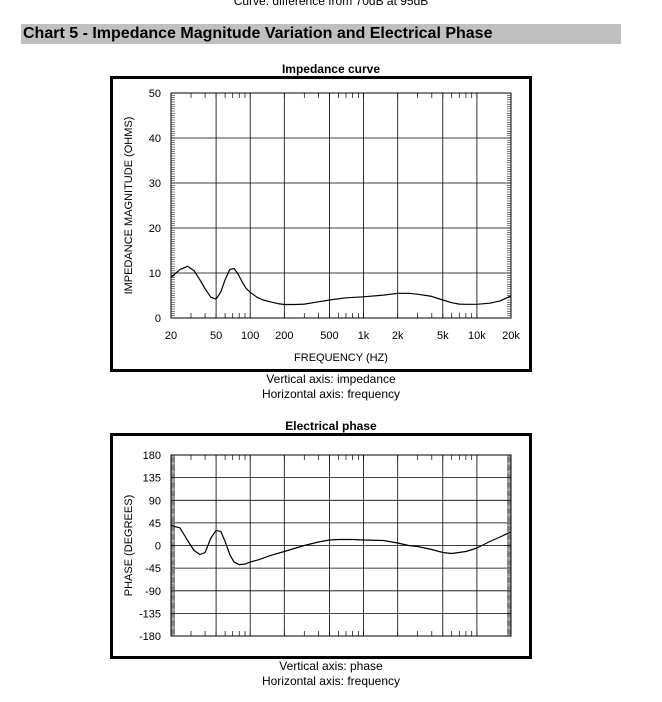 The image size is (662, 702). I want to click on y-tick-label: -45, so click(153, 569).